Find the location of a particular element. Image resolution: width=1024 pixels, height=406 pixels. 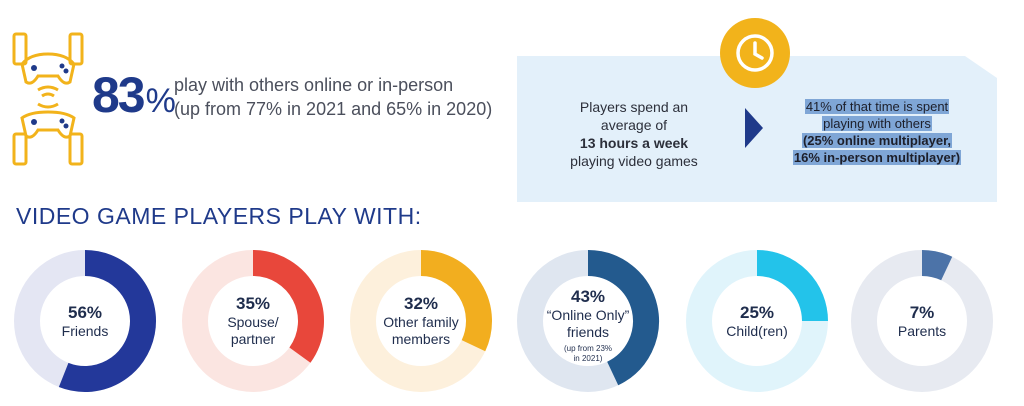

donut-percent: 32% is located at coordinates (421, 303).